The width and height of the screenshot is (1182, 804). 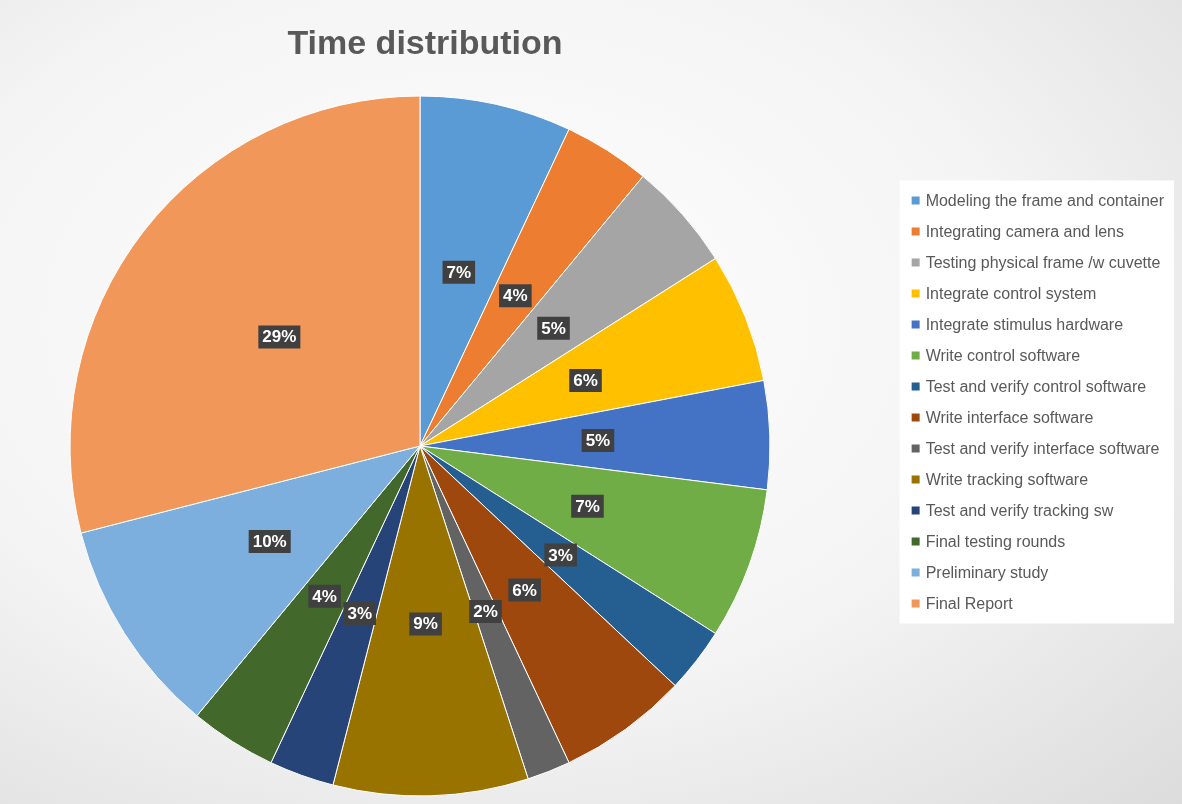 I want to click on legend-label: Modeling the frame and container, so click(x=1045, y=200).